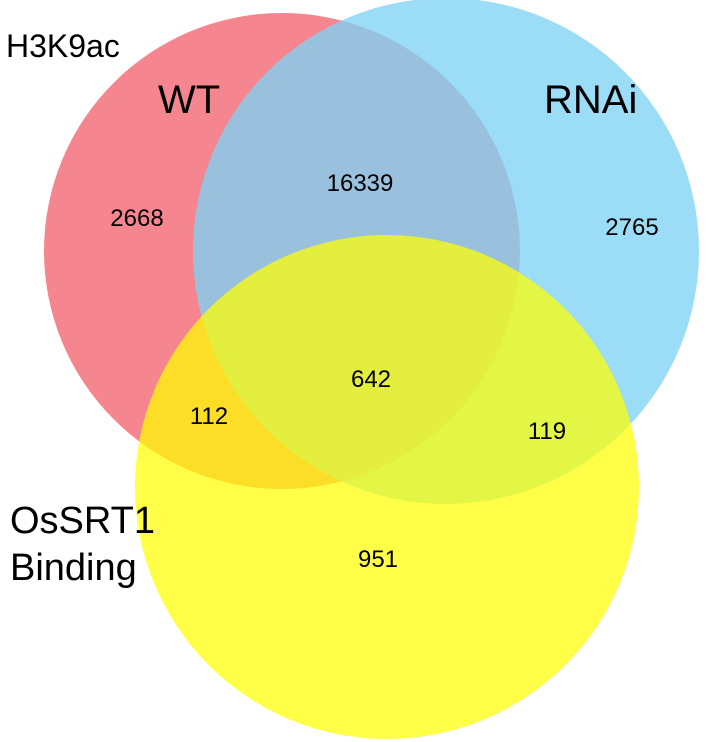 This screenshot has width=706, height=742. Describe the element at coordinates (360, 183) in the screenshot. I see `count-wt-rnai: 16339` at that location.